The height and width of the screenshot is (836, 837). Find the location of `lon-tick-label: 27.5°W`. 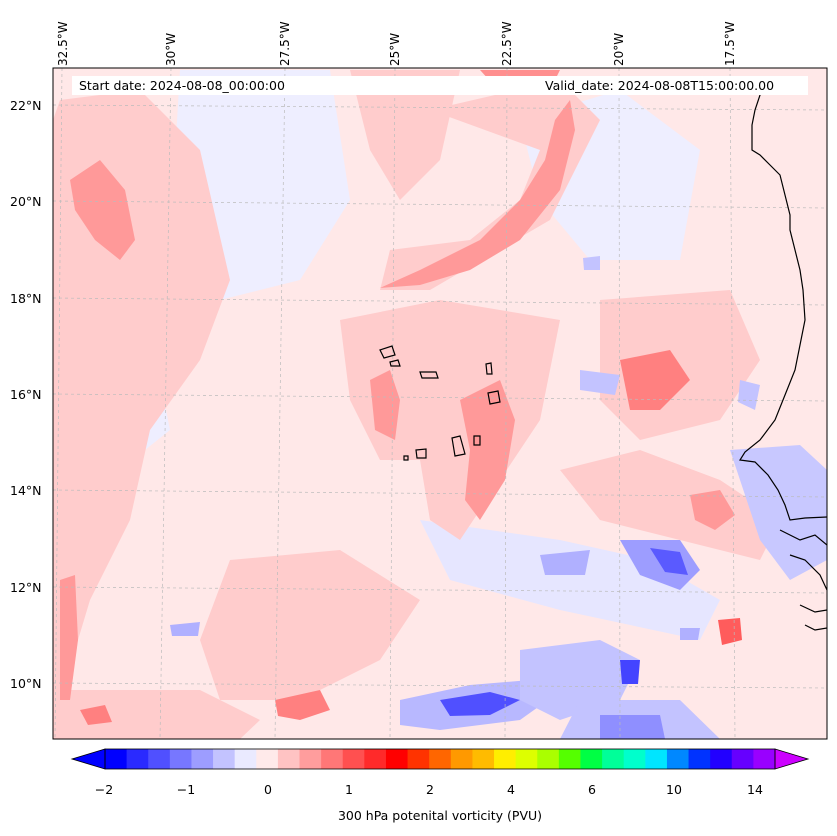

lon-tick-label: 27.5°W is located at coordinates (285, 43).